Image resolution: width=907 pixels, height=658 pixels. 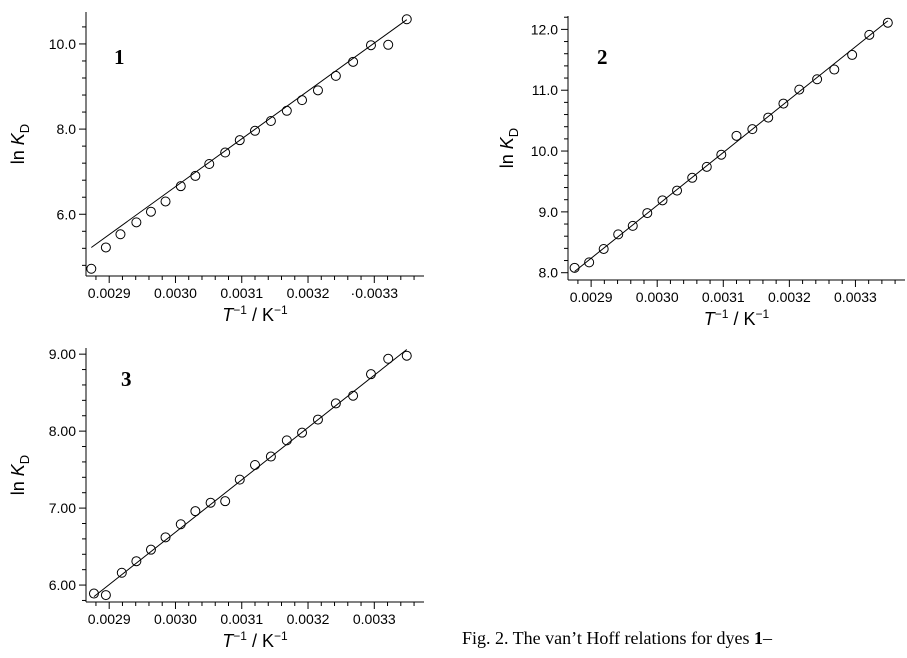 What do you see at coordinates (767, 638) in the screenshot?
I see `caption-tail: –` at bounding box center [767, 638].